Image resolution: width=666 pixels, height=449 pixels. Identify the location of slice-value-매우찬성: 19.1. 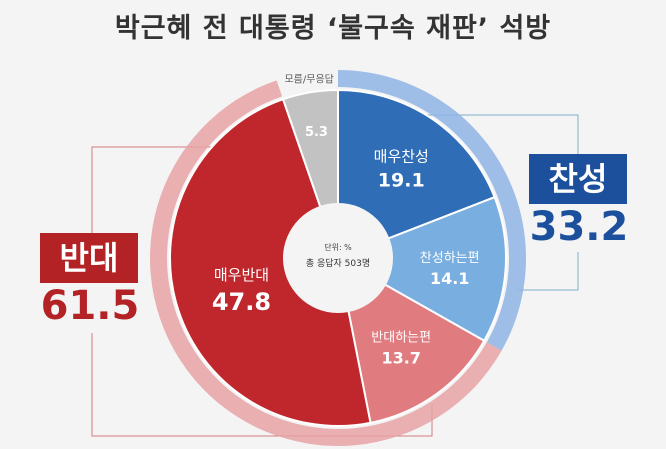
(401, 181).